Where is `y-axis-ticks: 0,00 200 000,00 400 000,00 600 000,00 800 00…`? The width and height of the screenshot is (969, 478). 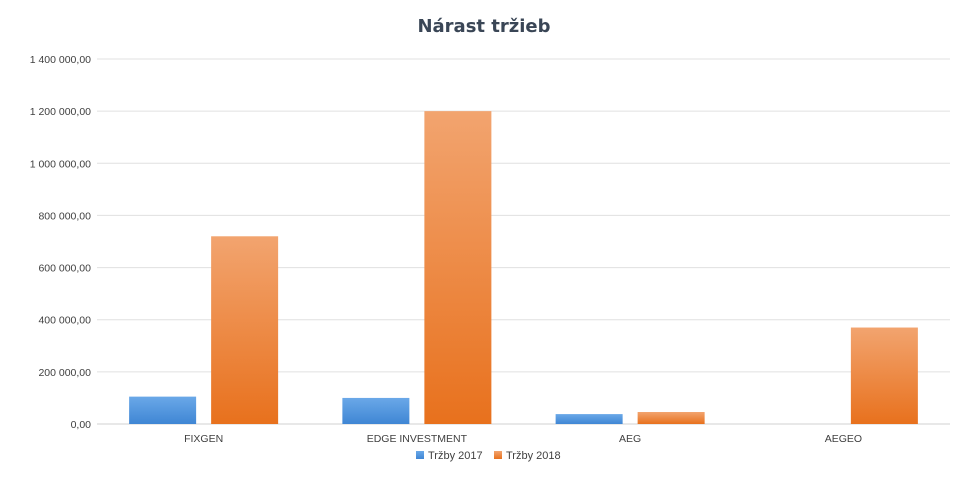 y-axis-ticks: 0,00 200 000,00 400 000,00 600 000,00 800 00… is located at coordinates (60, 242).